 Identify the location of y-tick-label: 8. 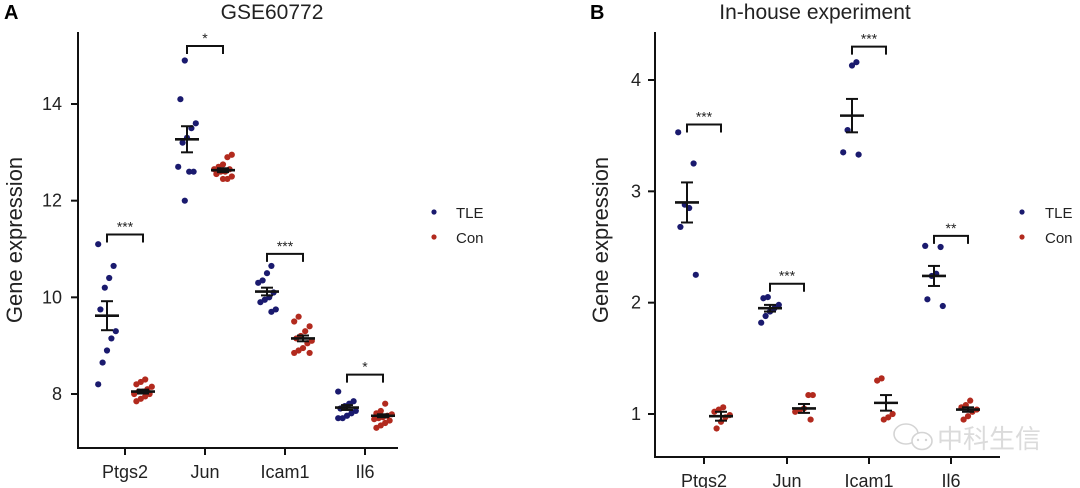
(57, 394).